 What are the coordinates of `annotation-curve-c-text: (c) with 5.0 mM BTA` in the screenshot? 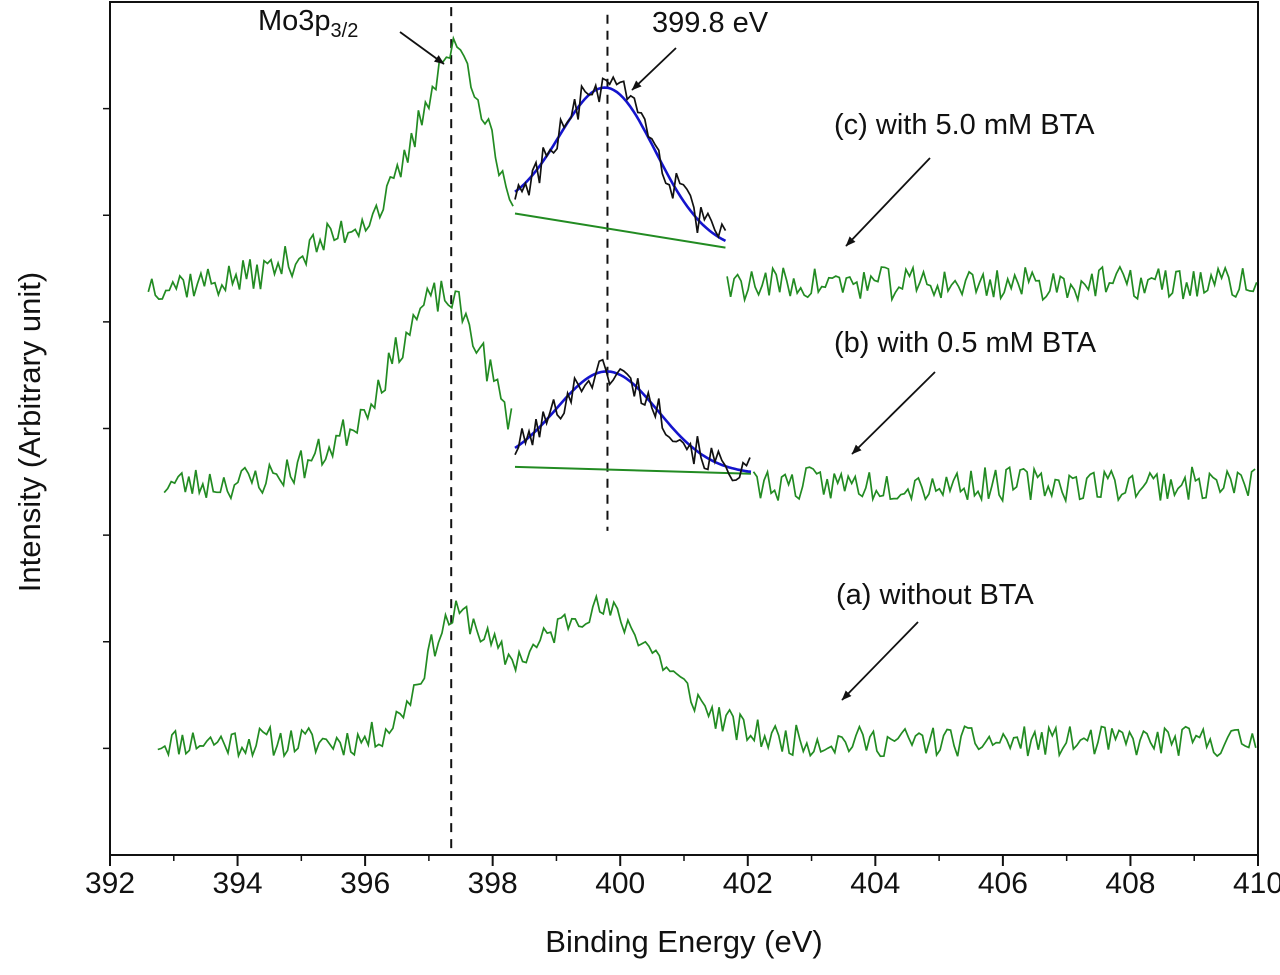 It's located at (964, 125).